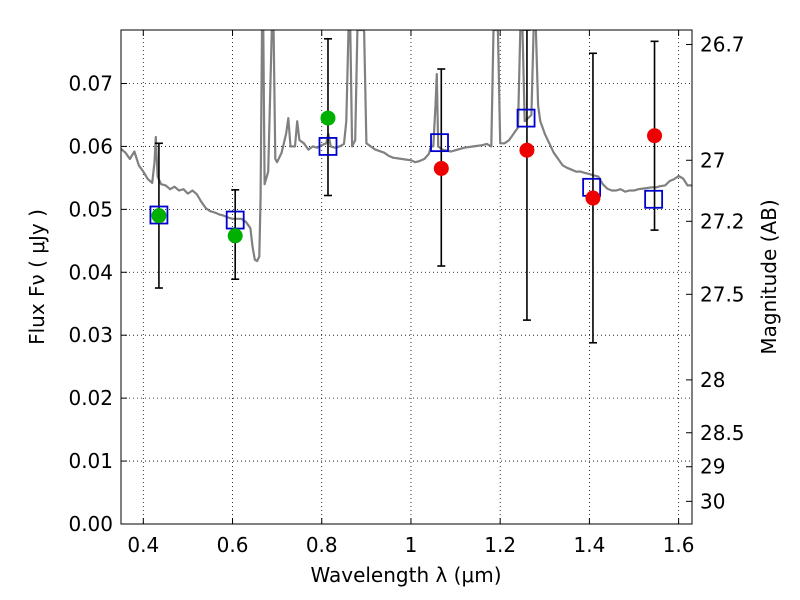 The height and width of the screenshot is (600, 800). Describe the element at coordinates (722, 44) in the screenshot. I see `y2-tick-label: 26.7` at that location.